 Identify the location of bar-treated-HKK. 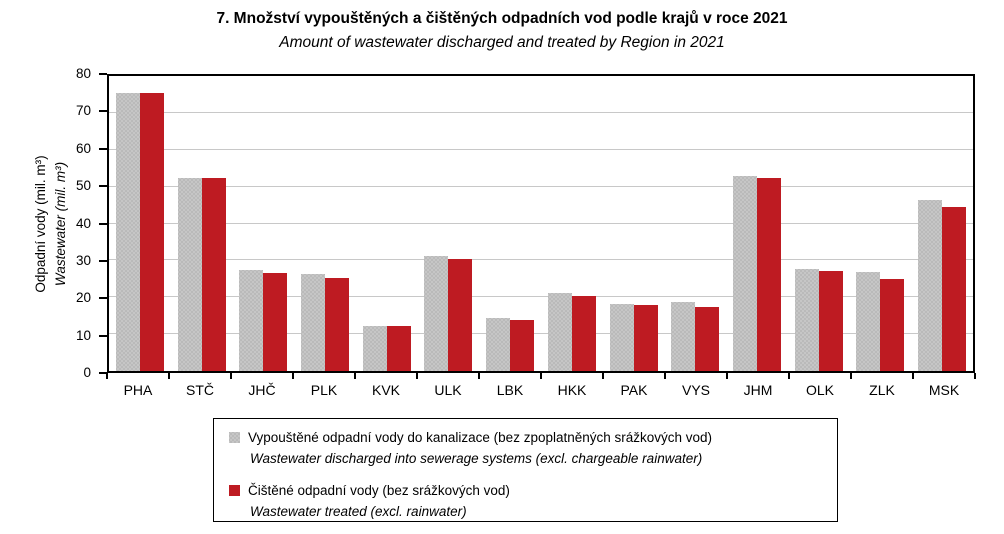
(583, 333).